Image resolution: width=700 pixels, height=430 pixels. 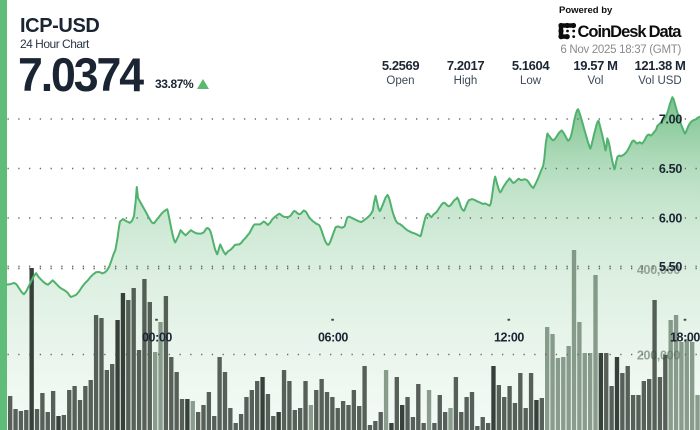 What do you see at coordinates (658, 356) in the screenshot?
I see `svg-text: 200,000` at bounding box center [658, 356].